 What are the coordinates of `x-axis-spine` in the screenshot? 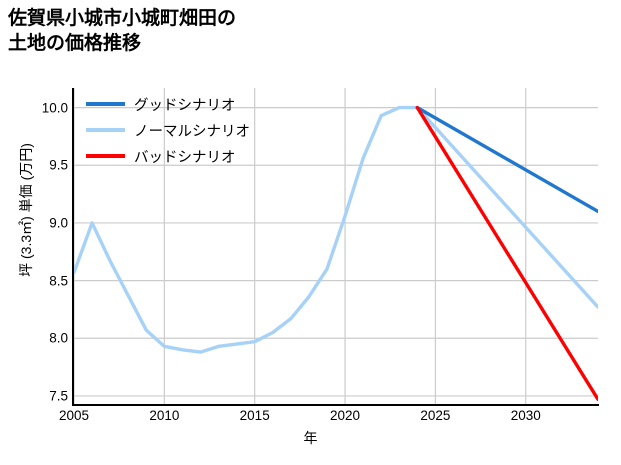 It's located at (335, 404).